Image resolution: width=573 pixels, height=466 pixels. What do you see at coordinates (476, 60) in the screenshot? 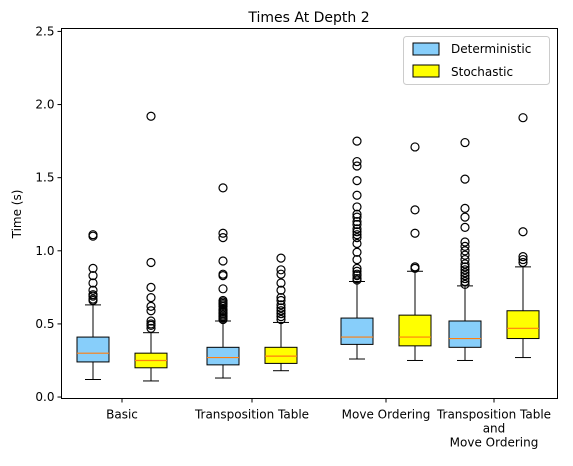
I see `legend: Deterministic Stochastic` at bounding box center [476, 60].